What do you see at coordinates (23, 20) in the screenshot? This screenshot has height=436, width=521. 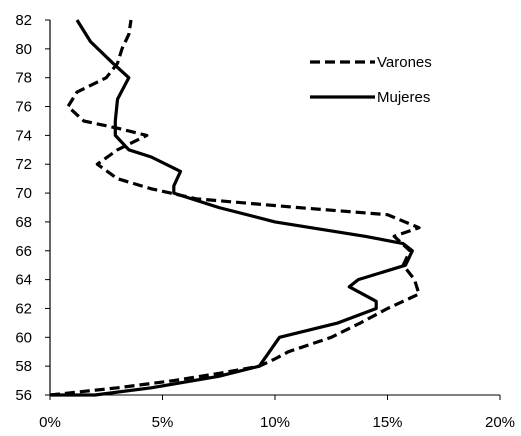 I see `y-tick-label: 82` at bounding box center [23, 20].